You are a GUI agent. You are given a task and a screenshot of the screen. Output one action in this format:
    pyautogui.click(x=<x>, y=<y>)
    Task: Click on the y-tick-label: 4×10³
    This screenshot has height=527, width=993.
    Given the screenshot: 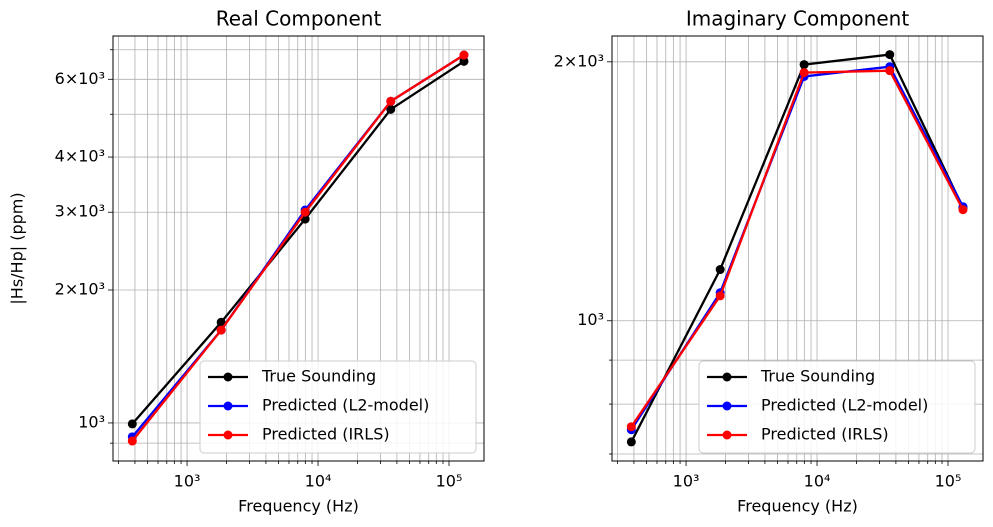 What is the action you would take?
    pyautogui.click(x=80, y=156)
    